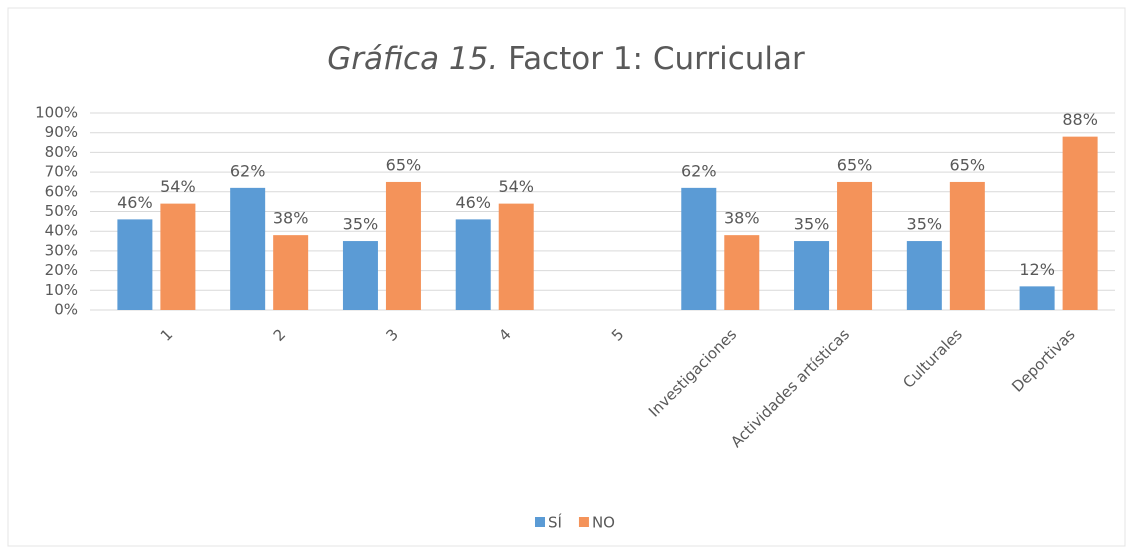  What do you see at coordinates (61, 132) in the screenshot?
I see `y-tick-label: 90%` at bounding box center [61, 132].